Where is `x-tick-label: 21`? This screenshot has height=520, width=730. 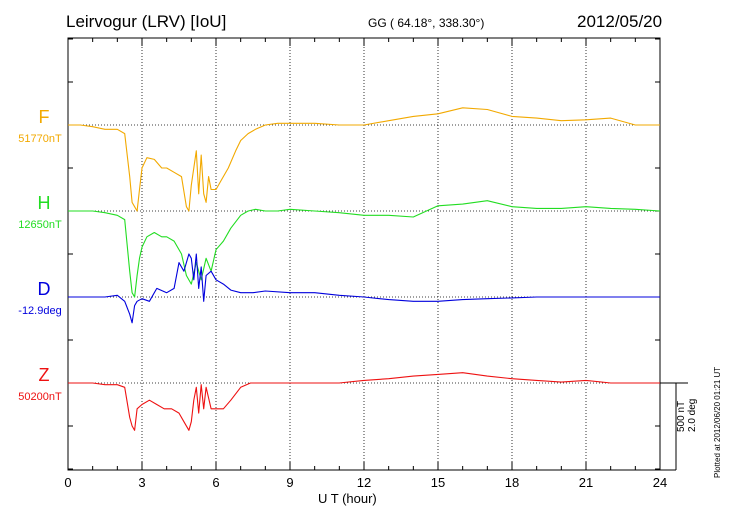
x-tick-label: 21 is located at coordinates (586, 482).